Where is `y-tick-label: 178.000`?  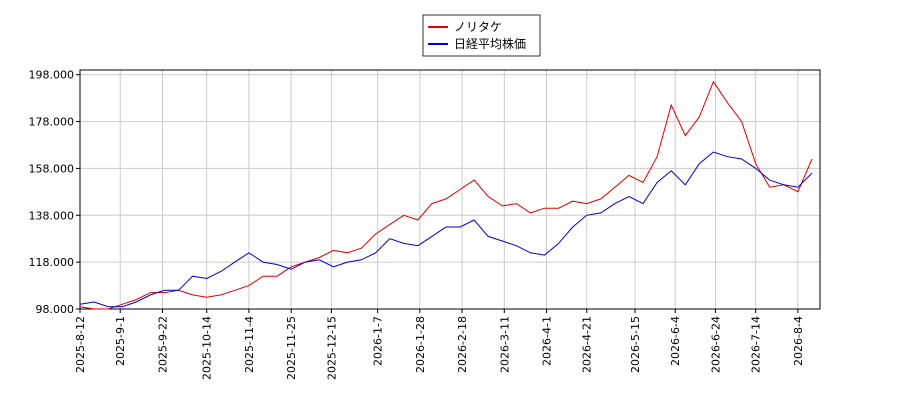 y-tick-label: 178.000 is located at coordinates (52, 122).